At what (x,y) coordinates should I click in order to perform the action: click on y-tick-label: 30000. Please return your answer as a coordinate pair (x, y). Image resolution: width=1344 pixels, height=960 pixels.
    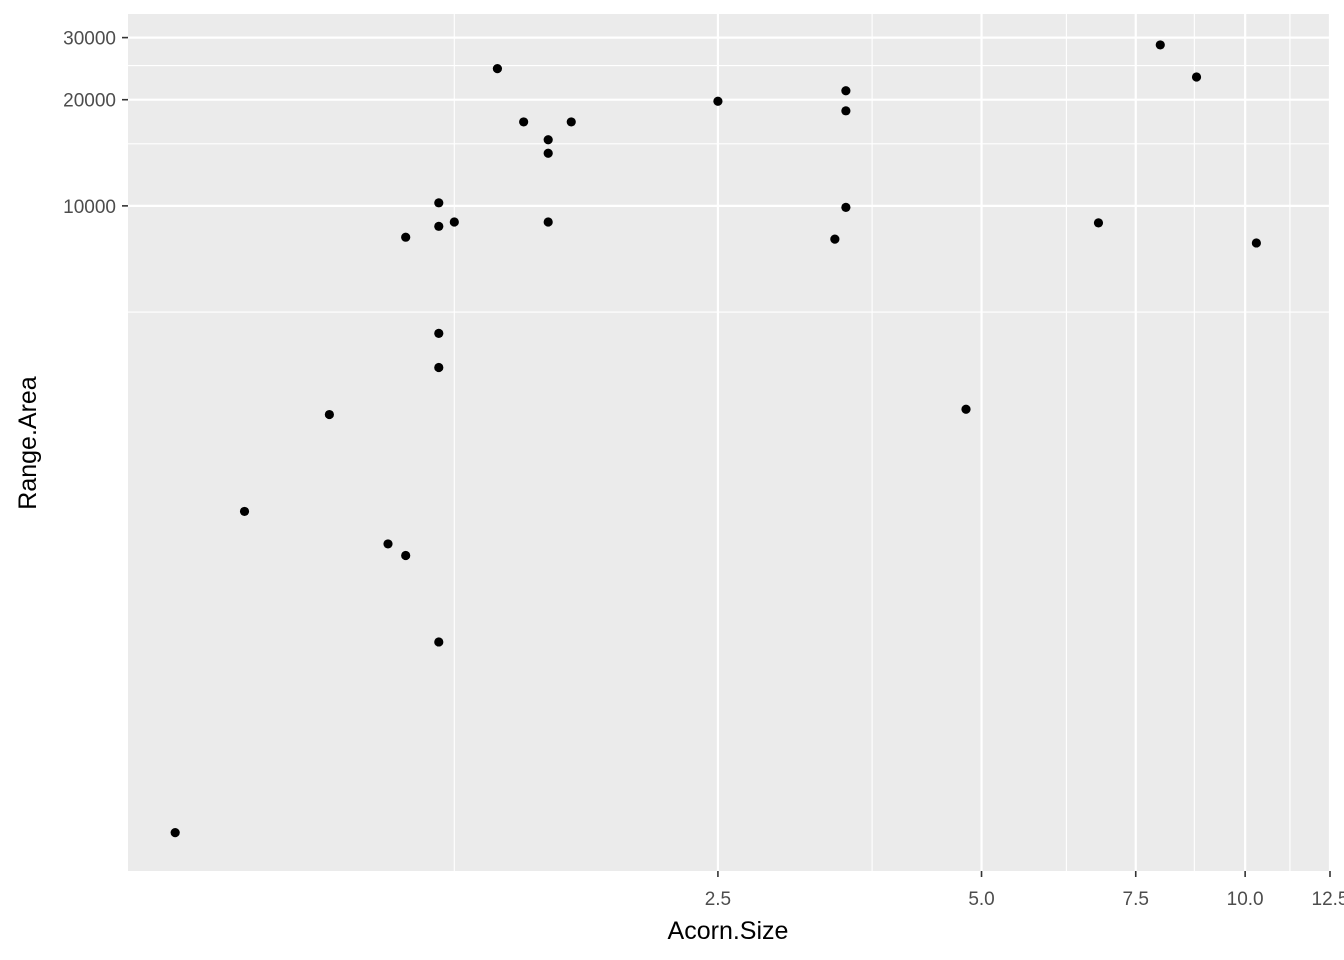
    Looking at the image, I should click on (89, 39).